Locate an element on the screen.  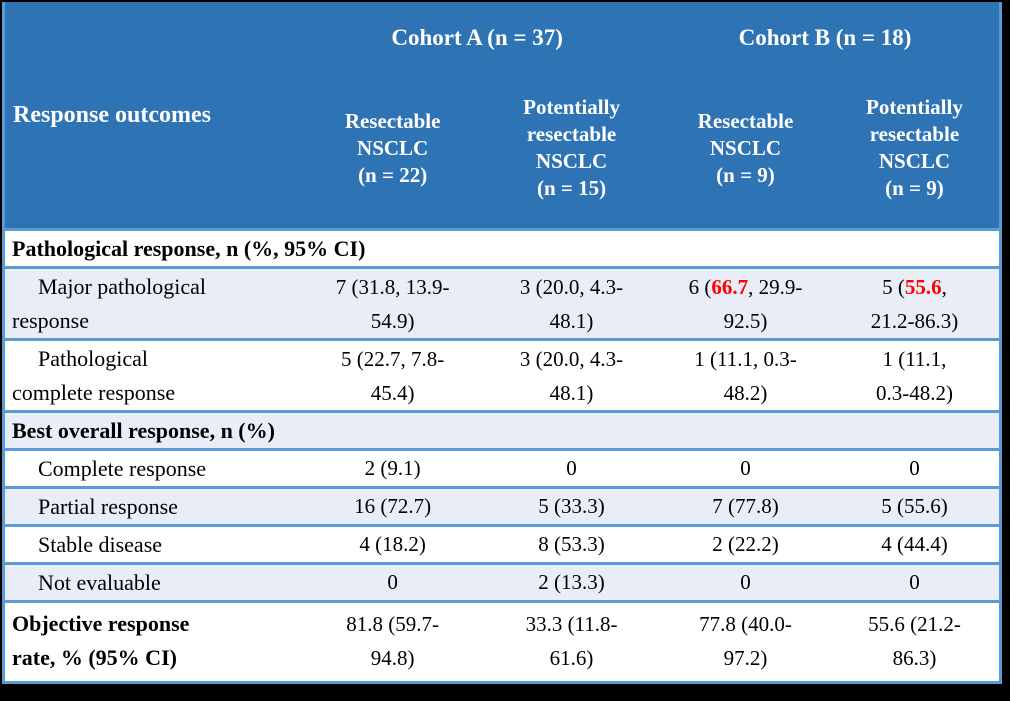
value-text: , 29.9- 92.5) is located at coordinates (763, 304).